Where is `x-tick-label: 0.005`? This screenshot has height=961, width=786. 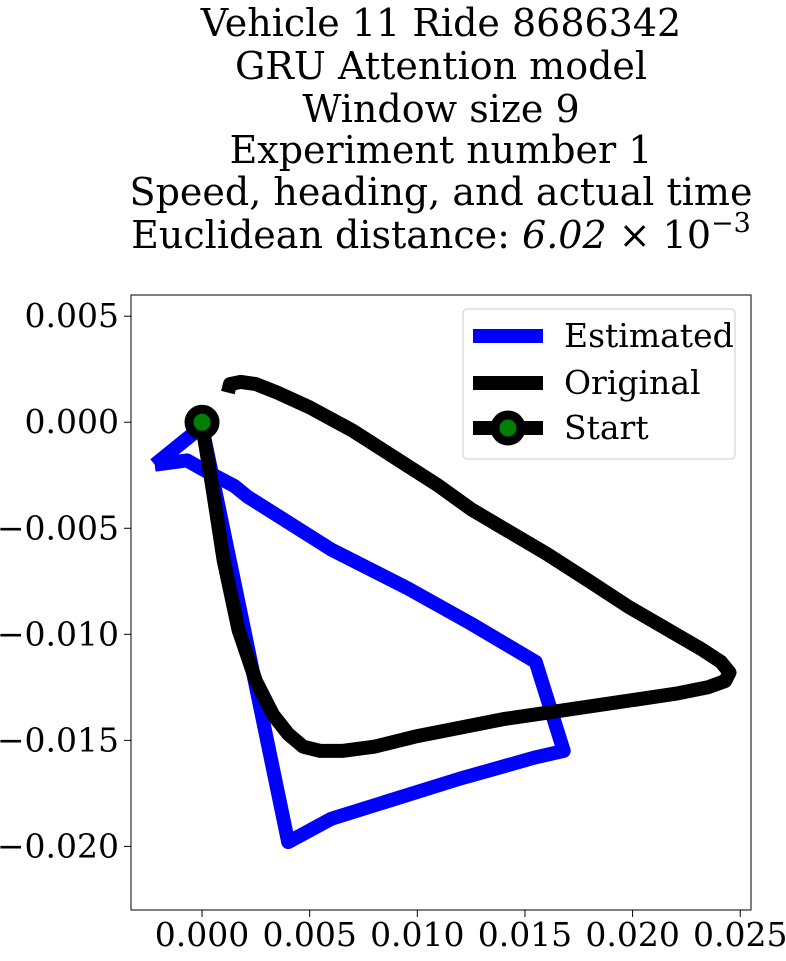 x-tick-label: 0.005 is located at coordinates (309, 934).